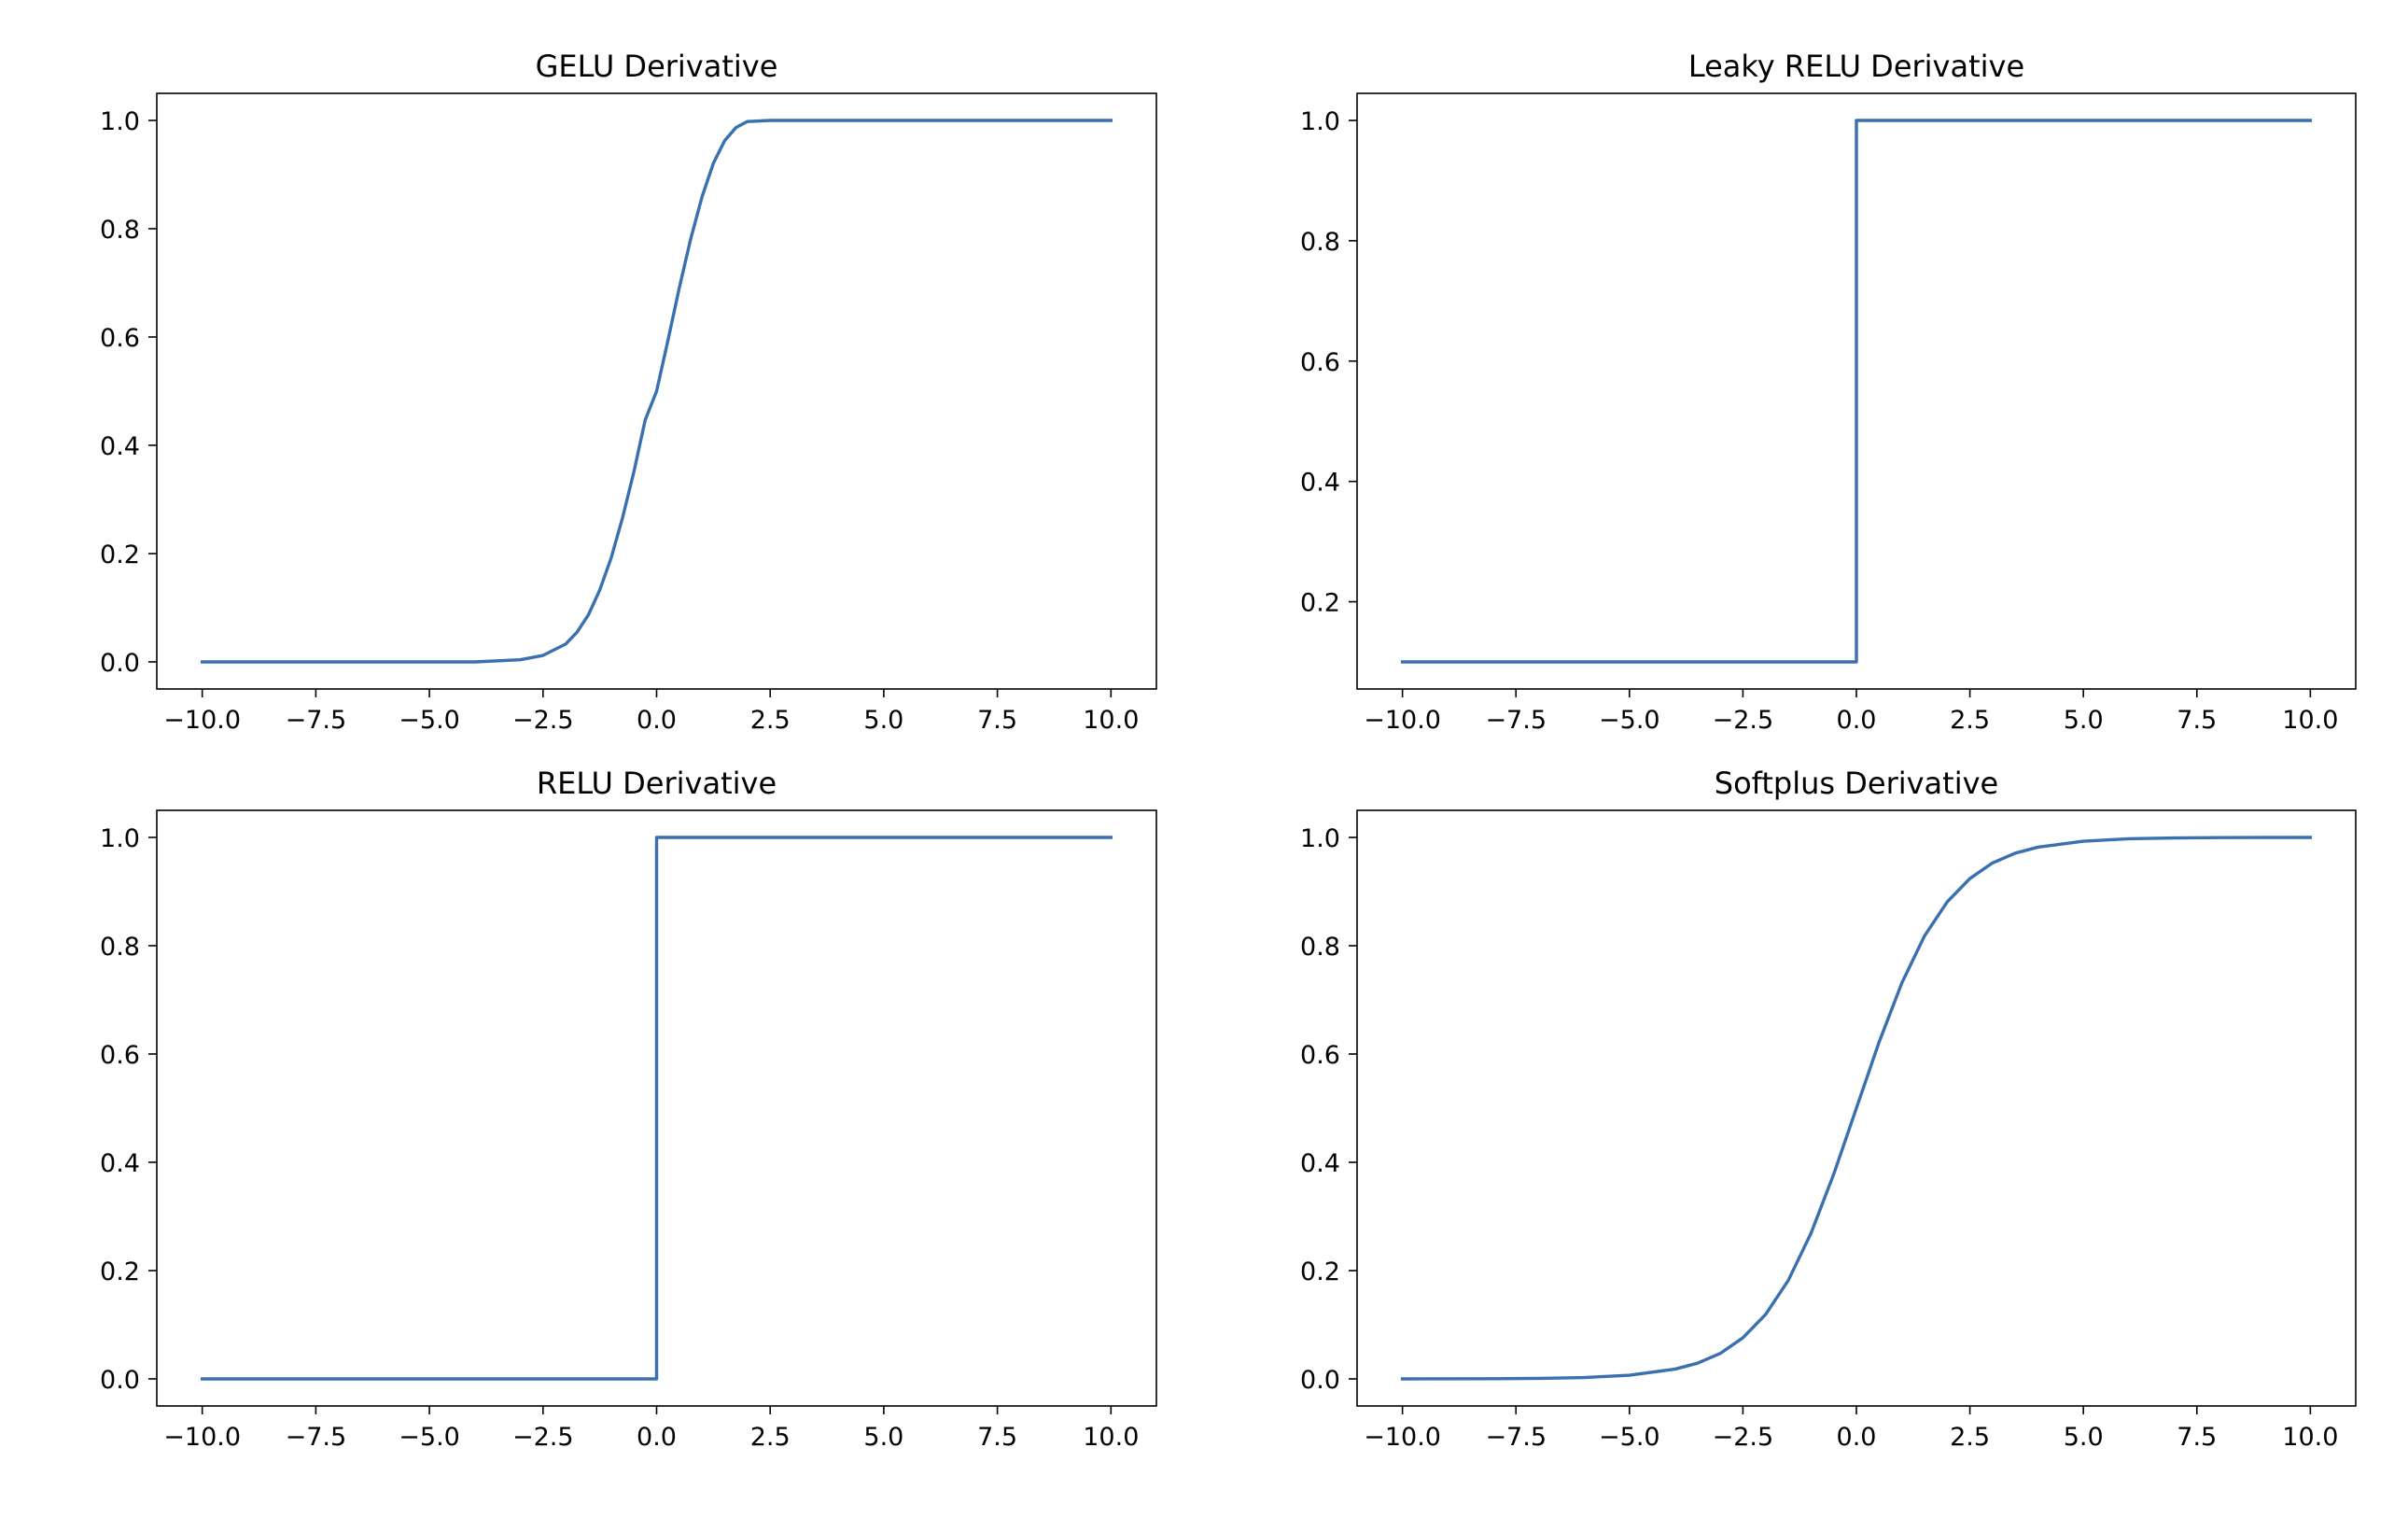 The image size is (2408, 1518). Describe the element at coordinates (1856, 784) in the screenshot. I see `chart-title: Softplus Derivative` at that location.